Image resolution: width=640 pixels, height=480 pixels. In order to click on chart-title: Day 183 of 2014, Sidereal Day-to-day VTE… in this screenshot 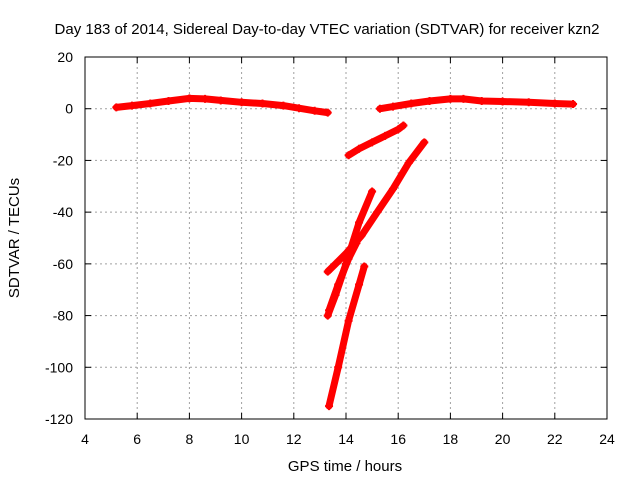, I will do `click(327, 29)`.